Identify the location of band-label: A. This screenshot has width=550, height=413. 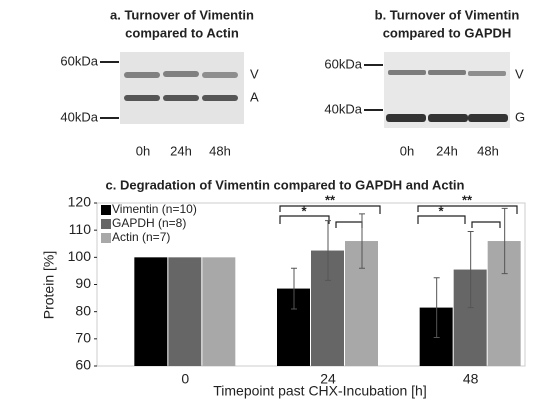
(254, 96).